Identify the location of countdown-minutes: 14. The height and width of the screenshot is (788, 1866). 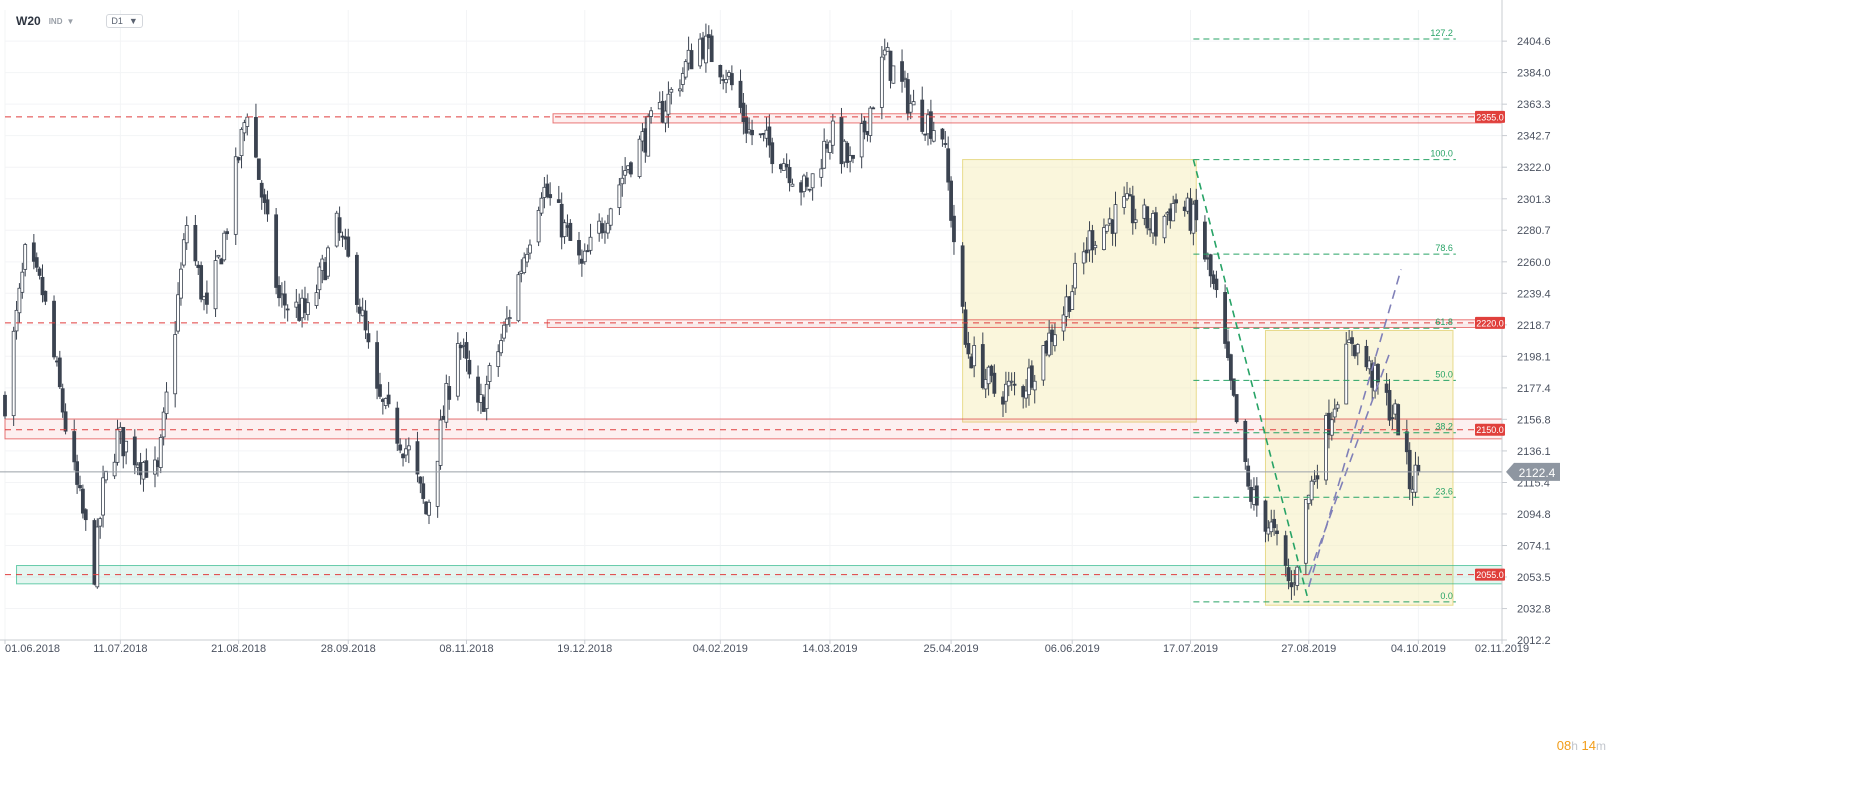
(1588, 745).